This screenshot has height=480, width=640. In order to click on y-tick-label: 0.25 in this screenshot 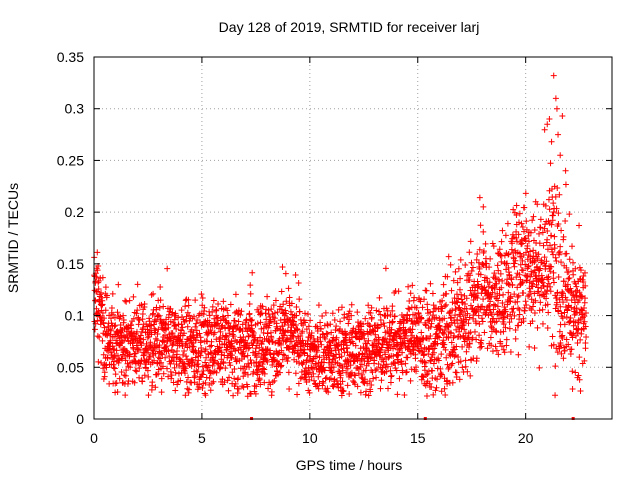, I will do `click(70, 160)`.